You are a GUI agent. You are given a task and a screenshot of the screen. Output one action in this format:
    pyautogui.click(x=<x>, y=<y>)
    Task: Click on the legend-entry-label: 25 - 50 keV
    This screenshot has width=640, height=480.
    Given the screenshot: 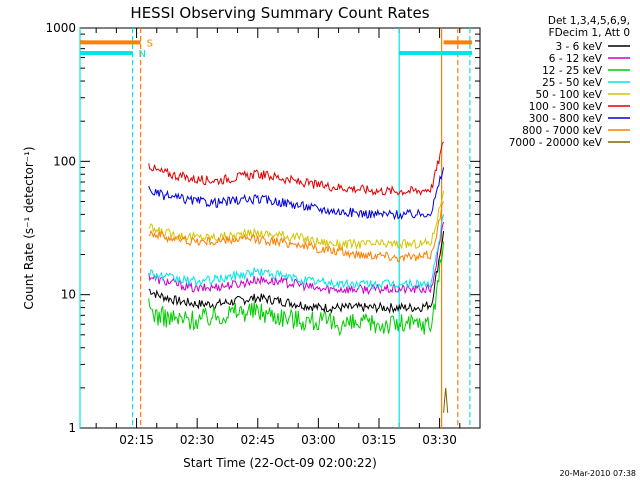 What is the action you would take?
    pyautogui.click(x=572, y=83)
    